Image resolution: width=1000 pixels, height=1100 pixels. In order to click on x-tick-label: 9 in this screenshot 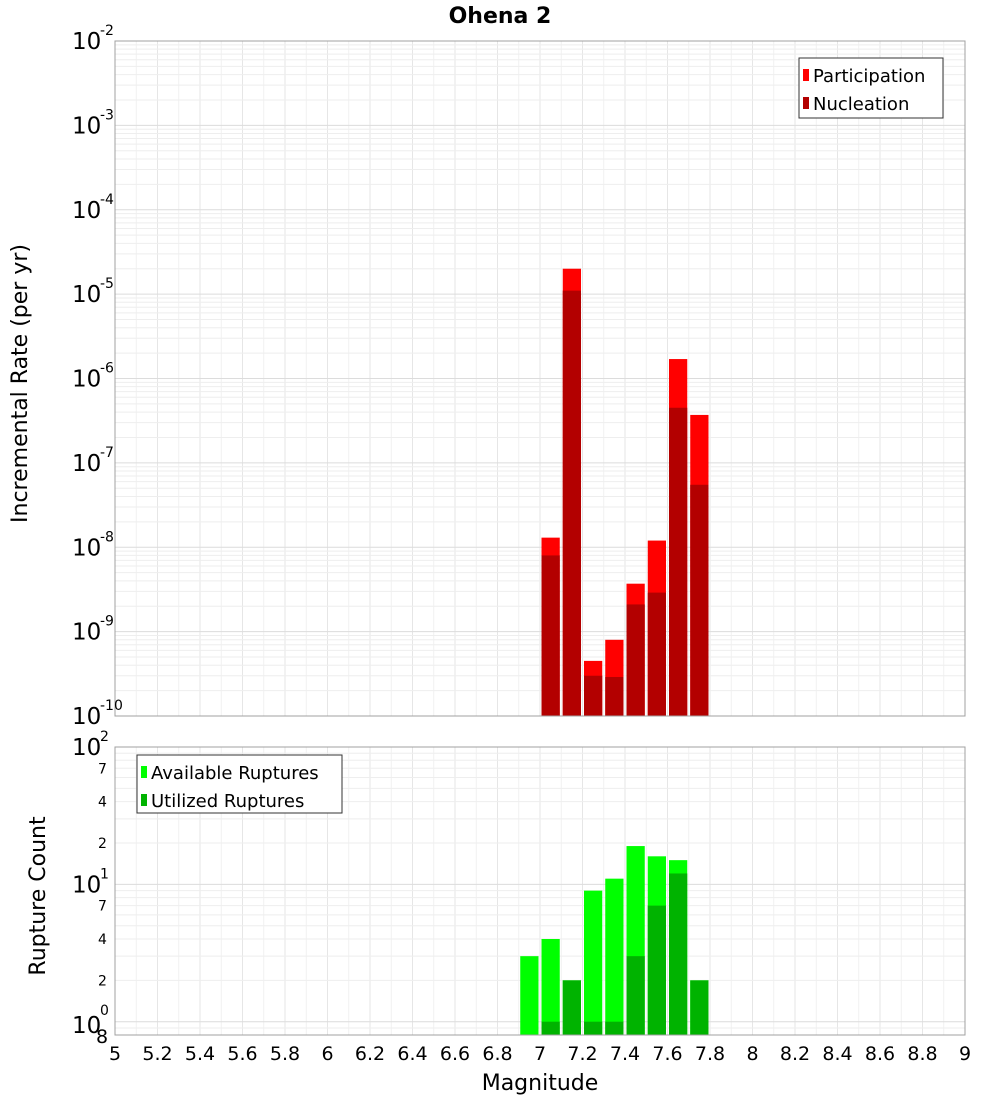, I will do `click(965, 1054)`.